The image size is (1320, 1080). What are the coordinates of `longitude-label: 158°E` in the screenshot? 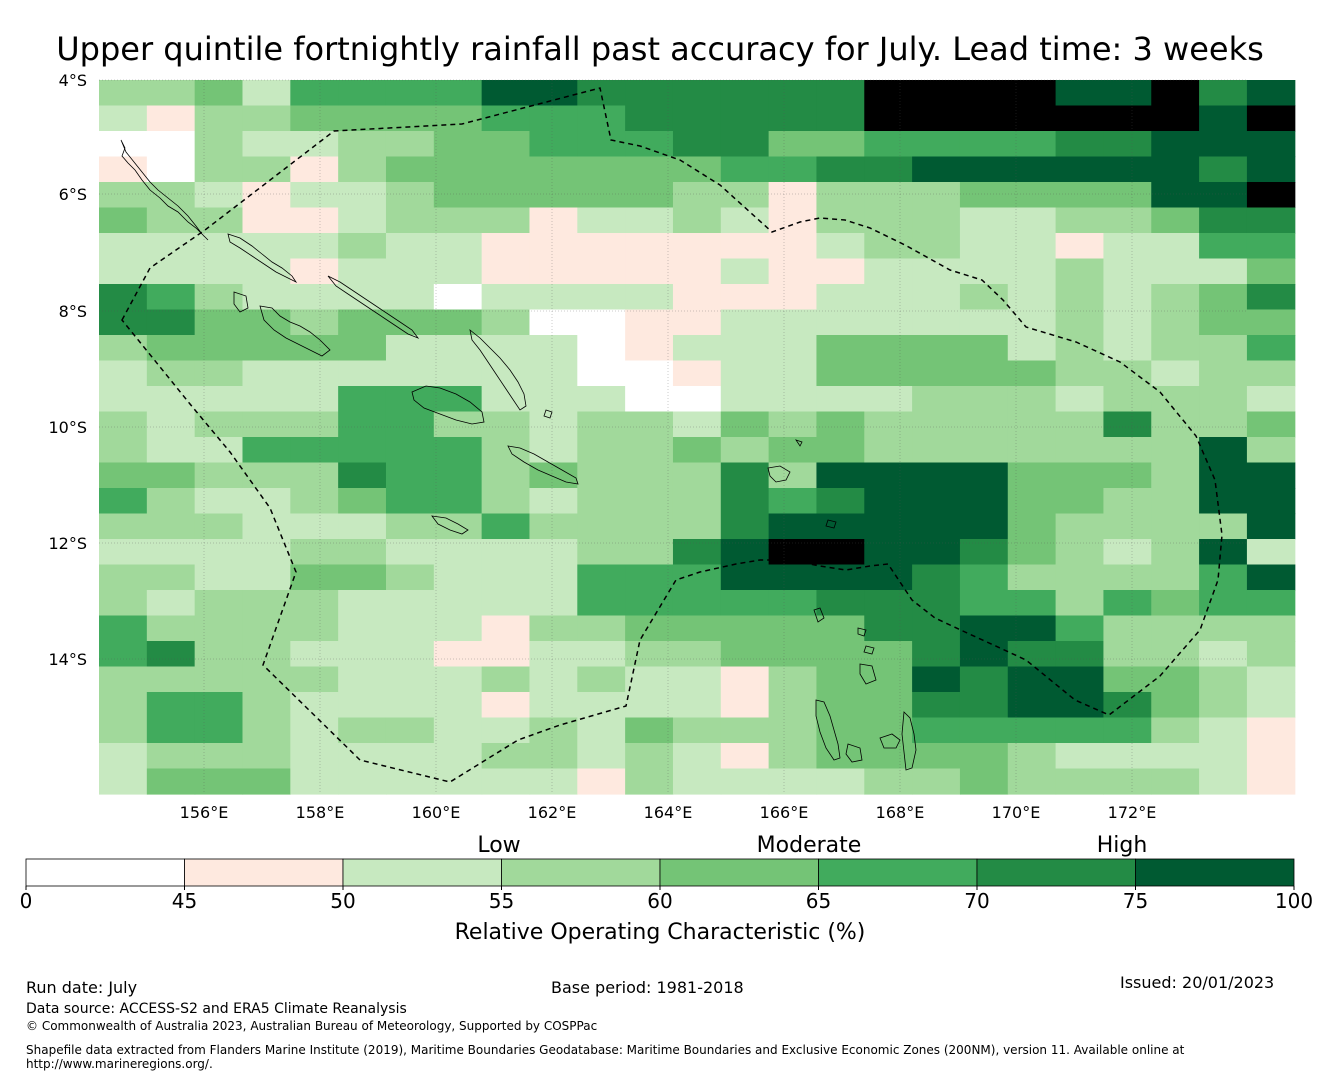 It's located at (320, 812).